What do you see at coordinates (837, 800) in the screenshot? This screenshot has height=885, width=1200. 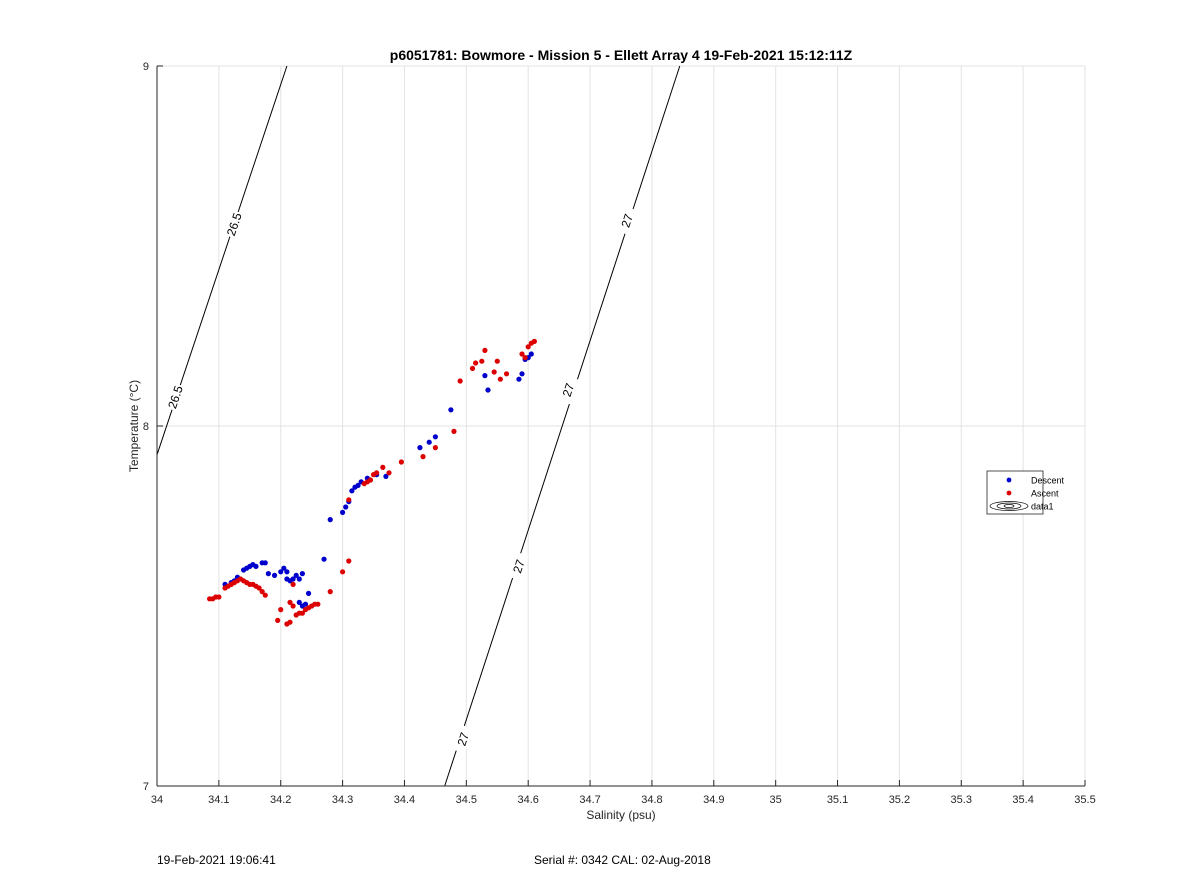 I see `x-tick-label: 35.1` at bounding box center [837, 800].